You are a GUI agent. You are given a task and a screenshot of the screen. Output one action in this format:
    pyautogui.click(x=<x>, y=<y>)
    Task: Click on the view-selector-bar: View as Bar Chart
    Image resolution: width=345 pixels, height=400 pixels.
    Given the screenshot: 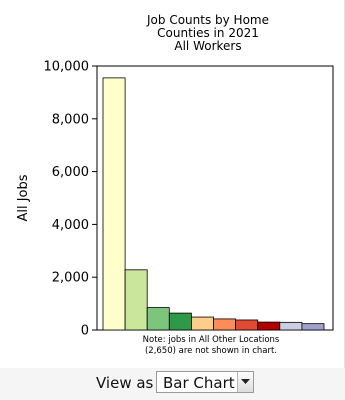 What is the action you would take?
    pyautogui.click(x=172, y=384)
    